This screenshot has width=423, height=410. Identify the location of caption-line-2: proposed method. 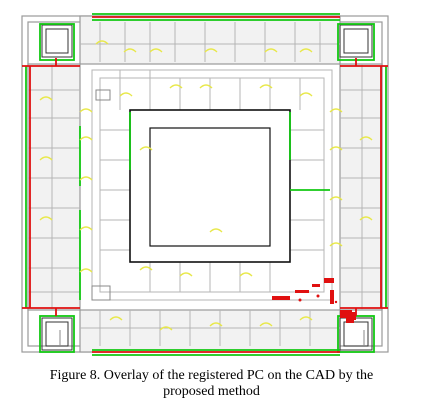
(211, 391).